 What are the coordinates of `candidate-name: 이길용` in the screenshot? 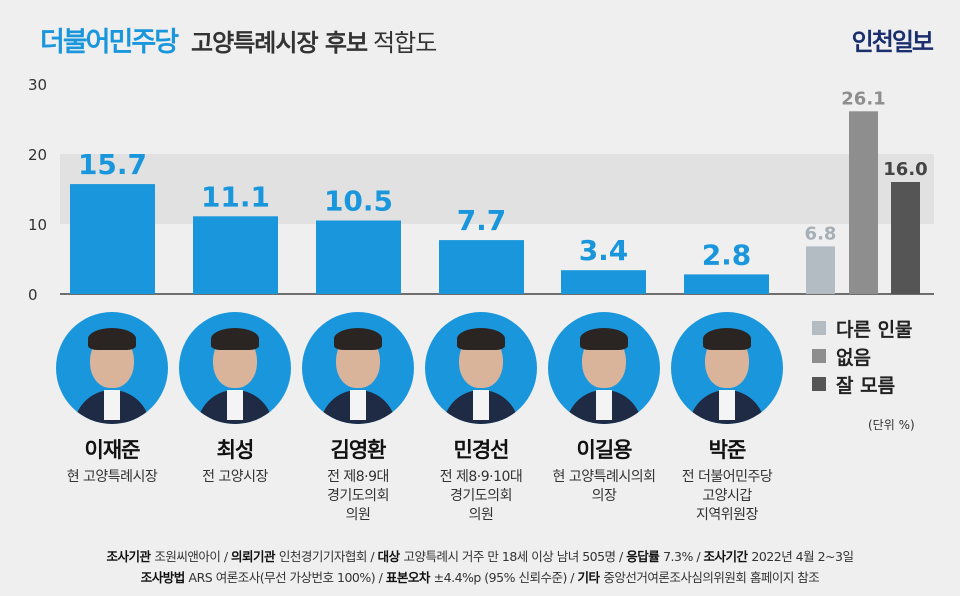 It's located at (604, 450).